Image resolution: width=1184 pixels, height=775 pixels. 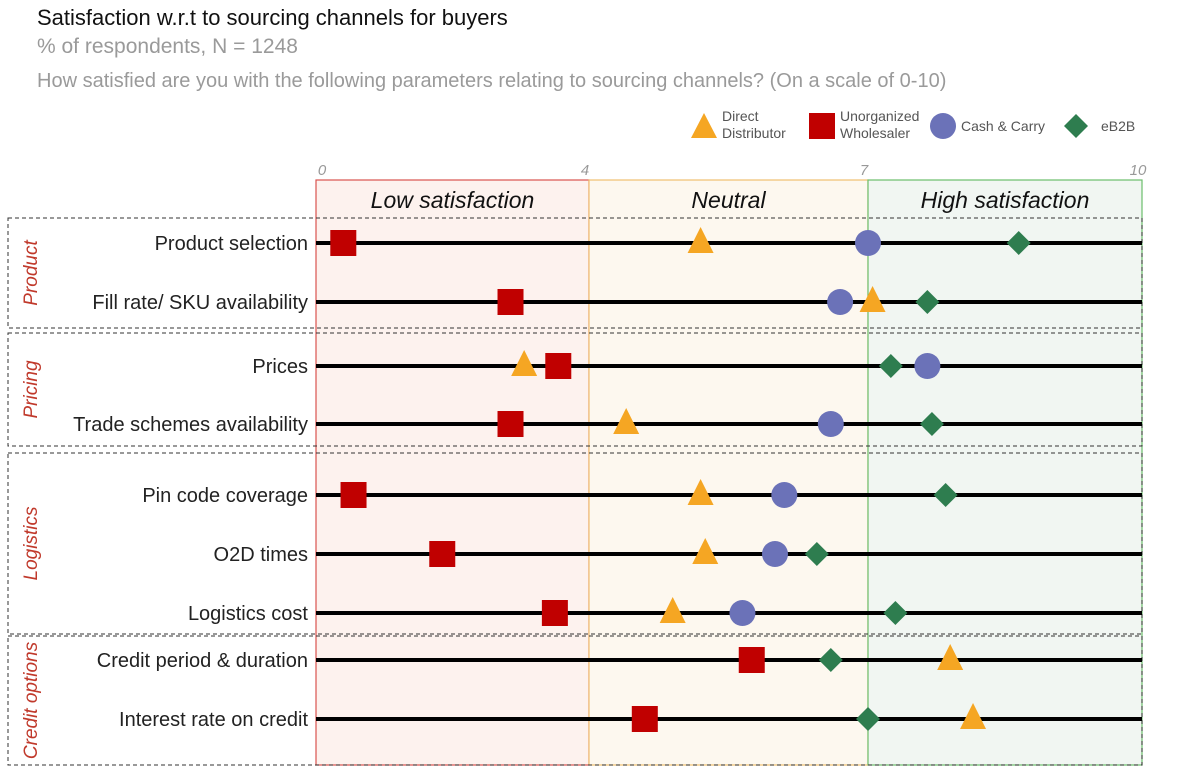 I want to click on legend-label: Wholesaler, so click(x=875, y=133).